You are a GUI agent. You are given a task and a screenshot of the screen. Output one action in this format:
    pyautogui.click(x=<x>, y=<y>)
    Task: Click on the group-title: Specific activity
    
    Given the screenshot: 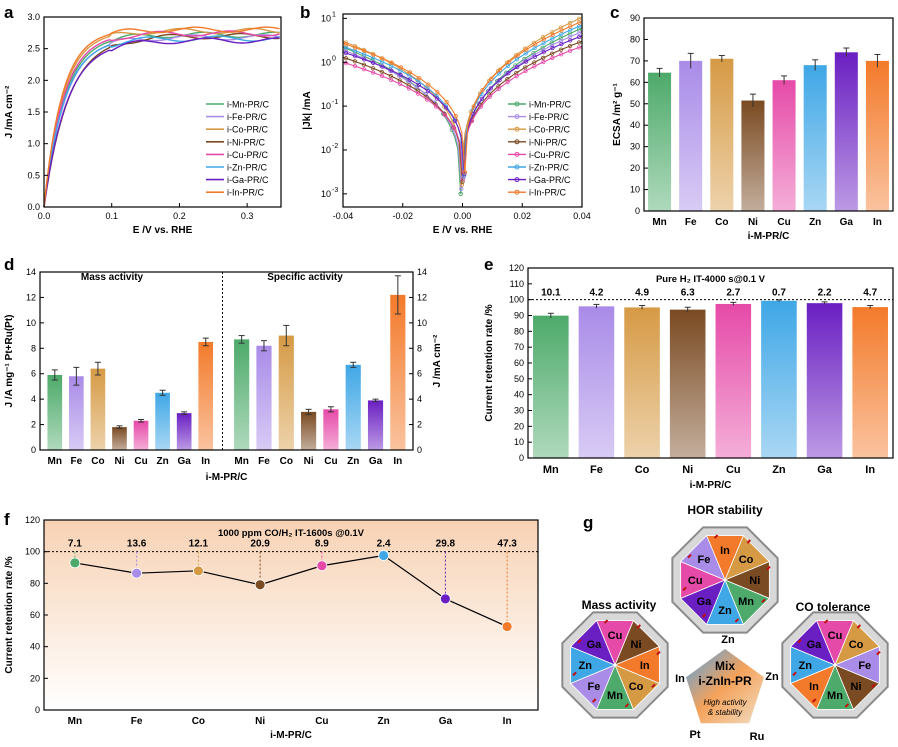 What is the action you would take?
    pyautogui.click(x=305, y=277)
    